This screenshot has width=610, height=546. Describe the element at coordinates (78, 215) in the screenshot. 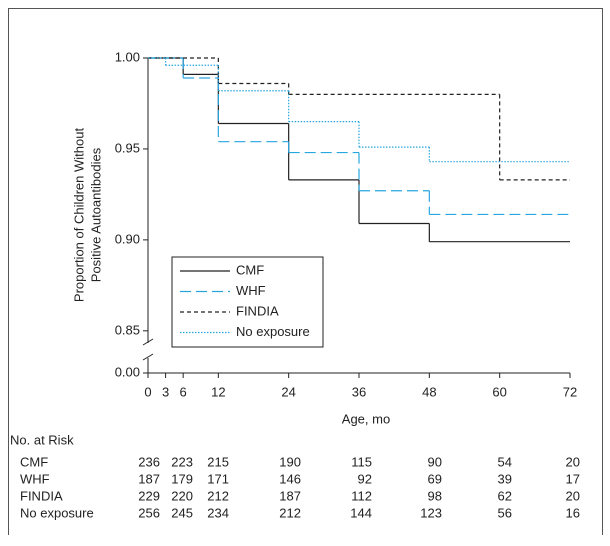

I see `y-axis-label: Proportion of Children Without` at that location.